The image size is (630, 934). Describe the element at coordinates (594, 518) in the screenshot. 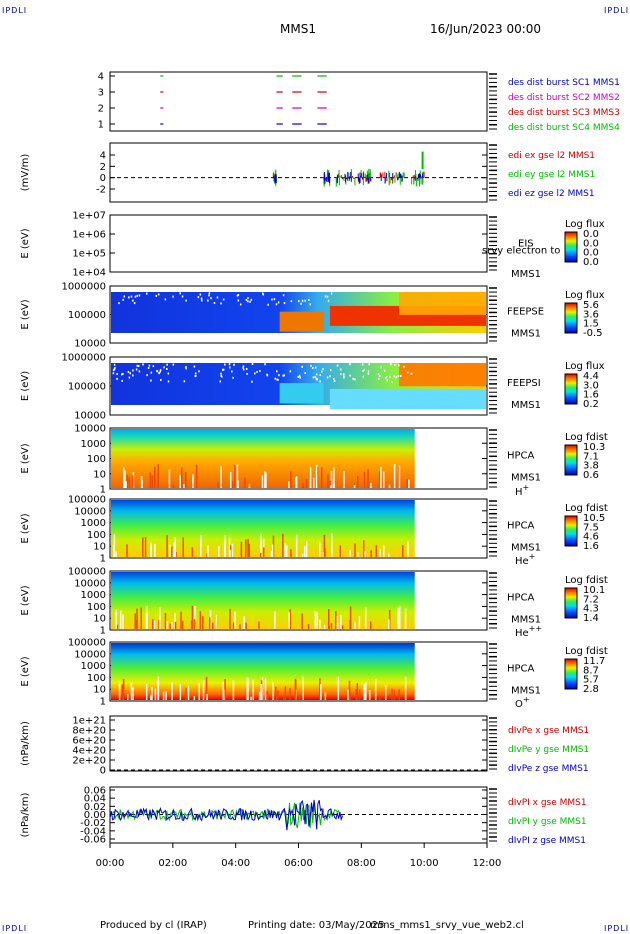

I see `colorbar-tick-label: 10.5` at that location.